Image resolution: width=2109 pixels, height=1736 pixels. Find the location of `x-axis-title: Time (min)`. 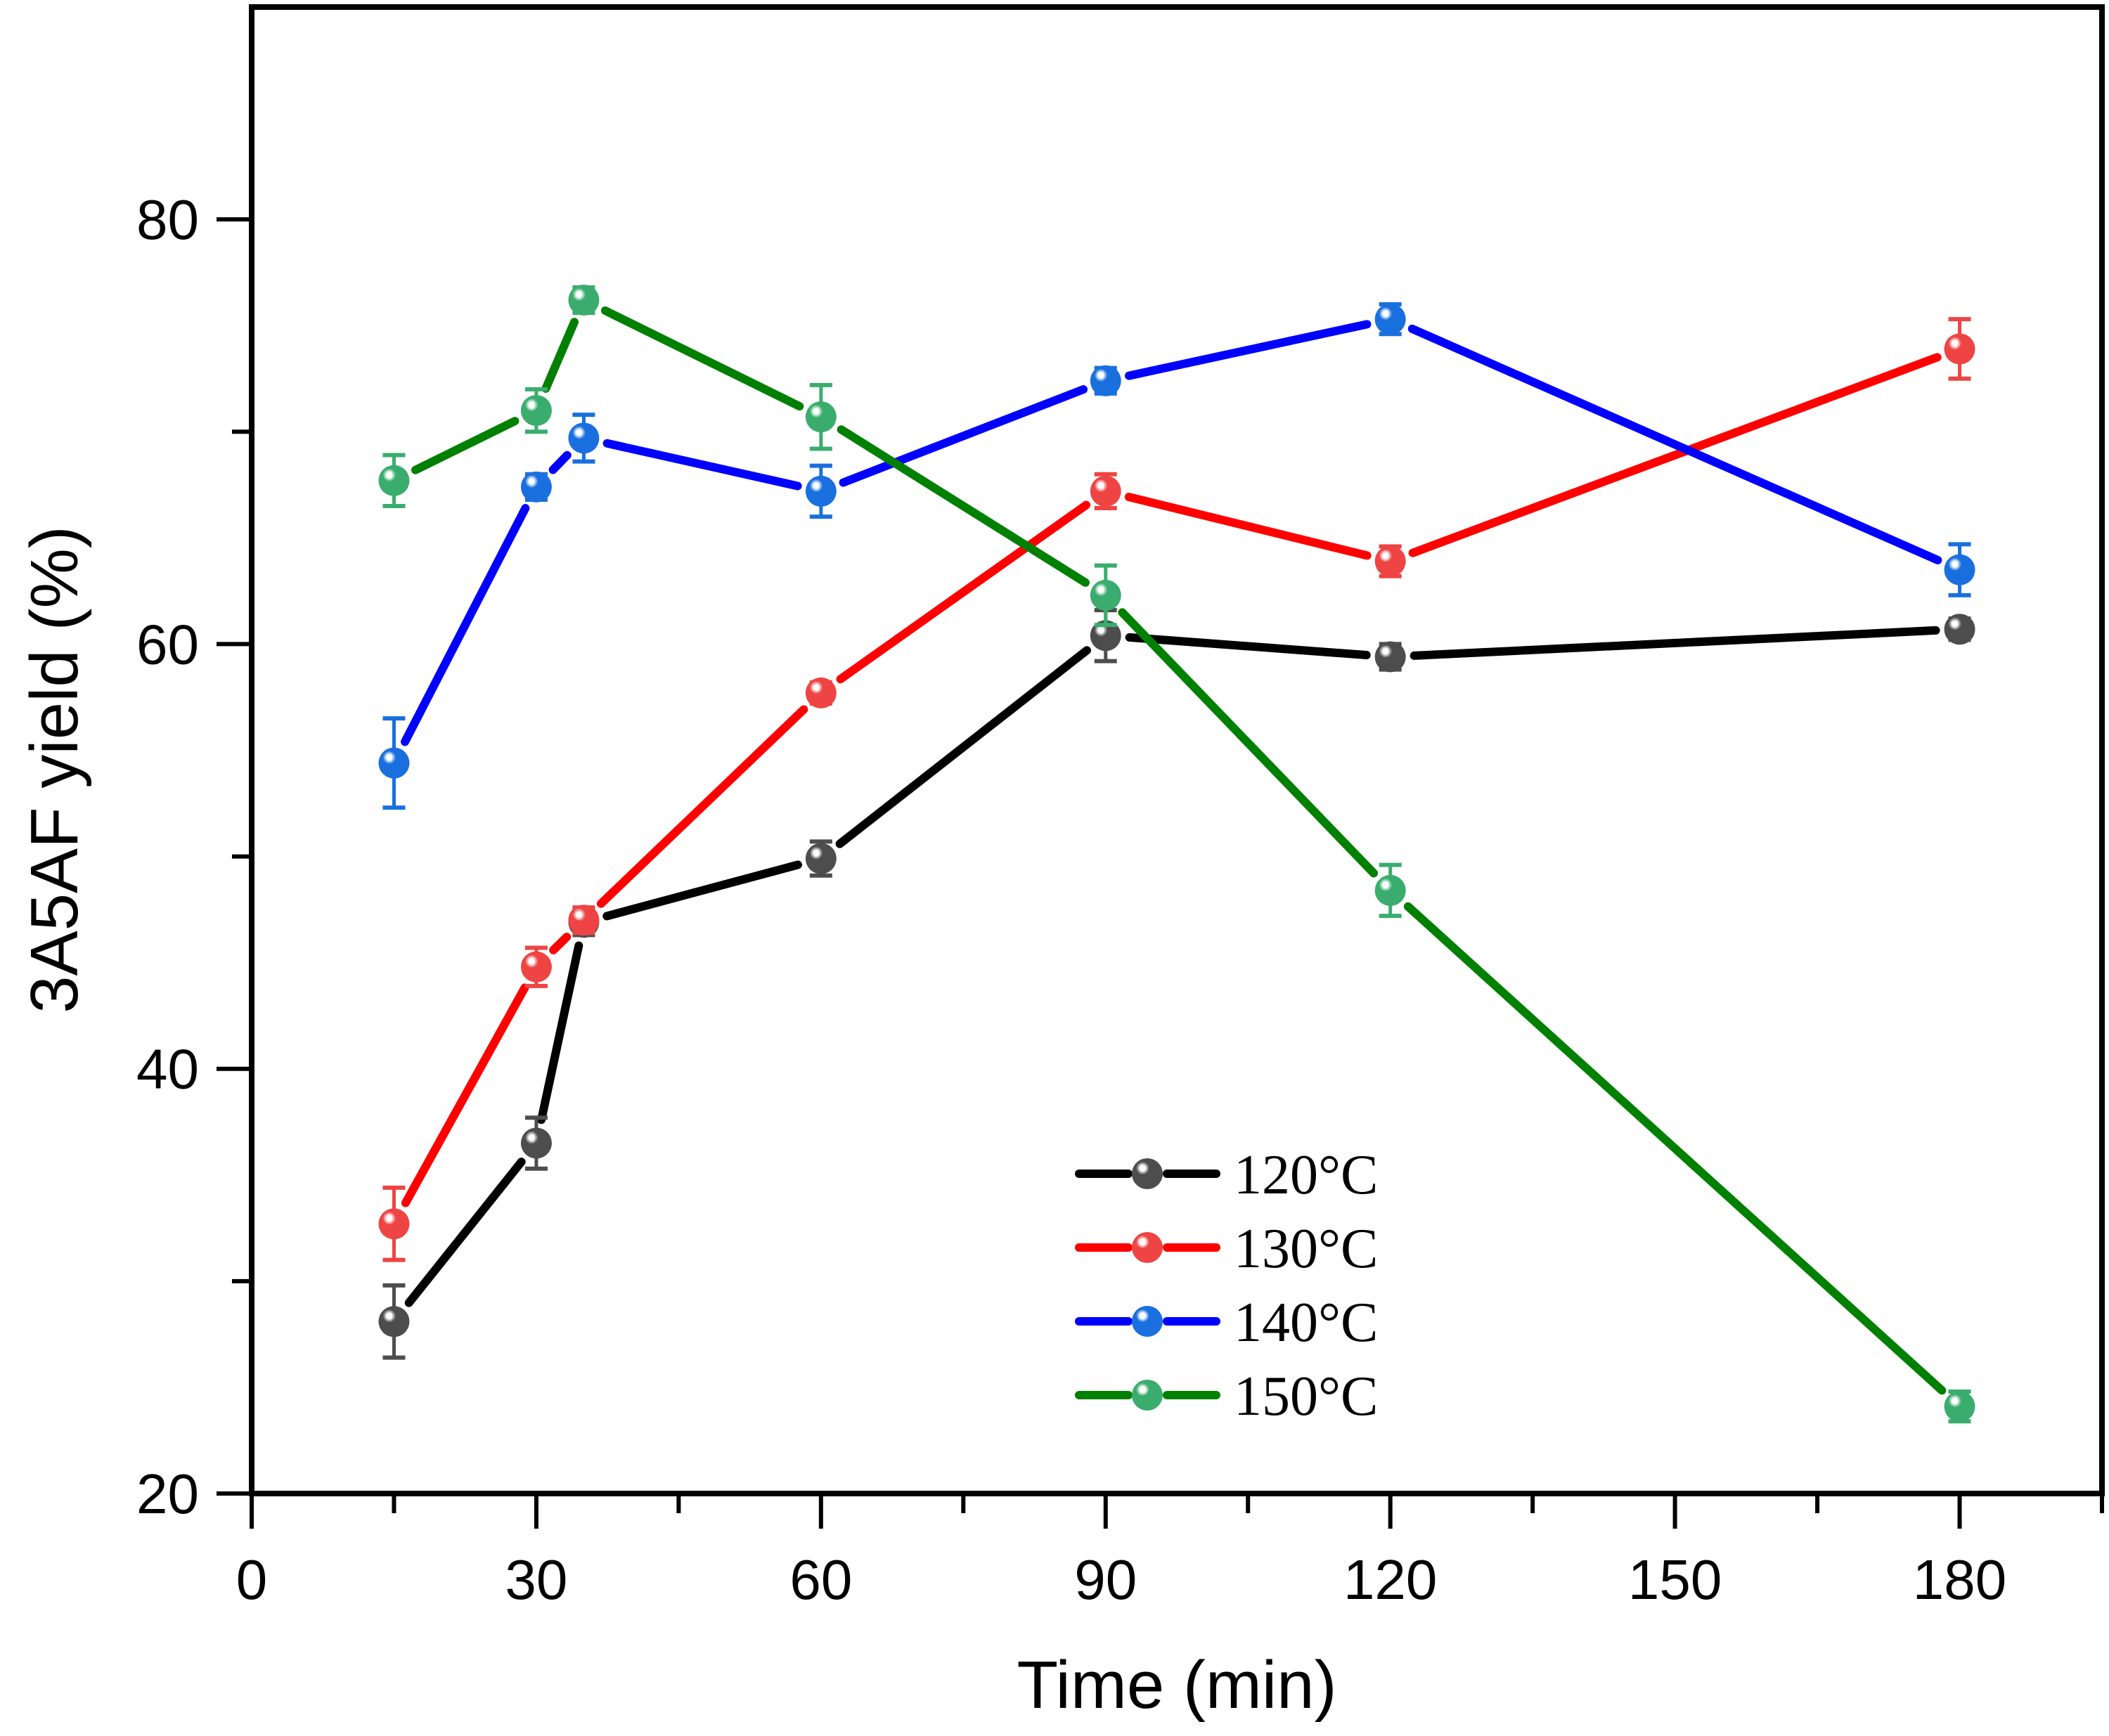

x-axis-title: Time (min) is located at coordinates (1176, 1685).